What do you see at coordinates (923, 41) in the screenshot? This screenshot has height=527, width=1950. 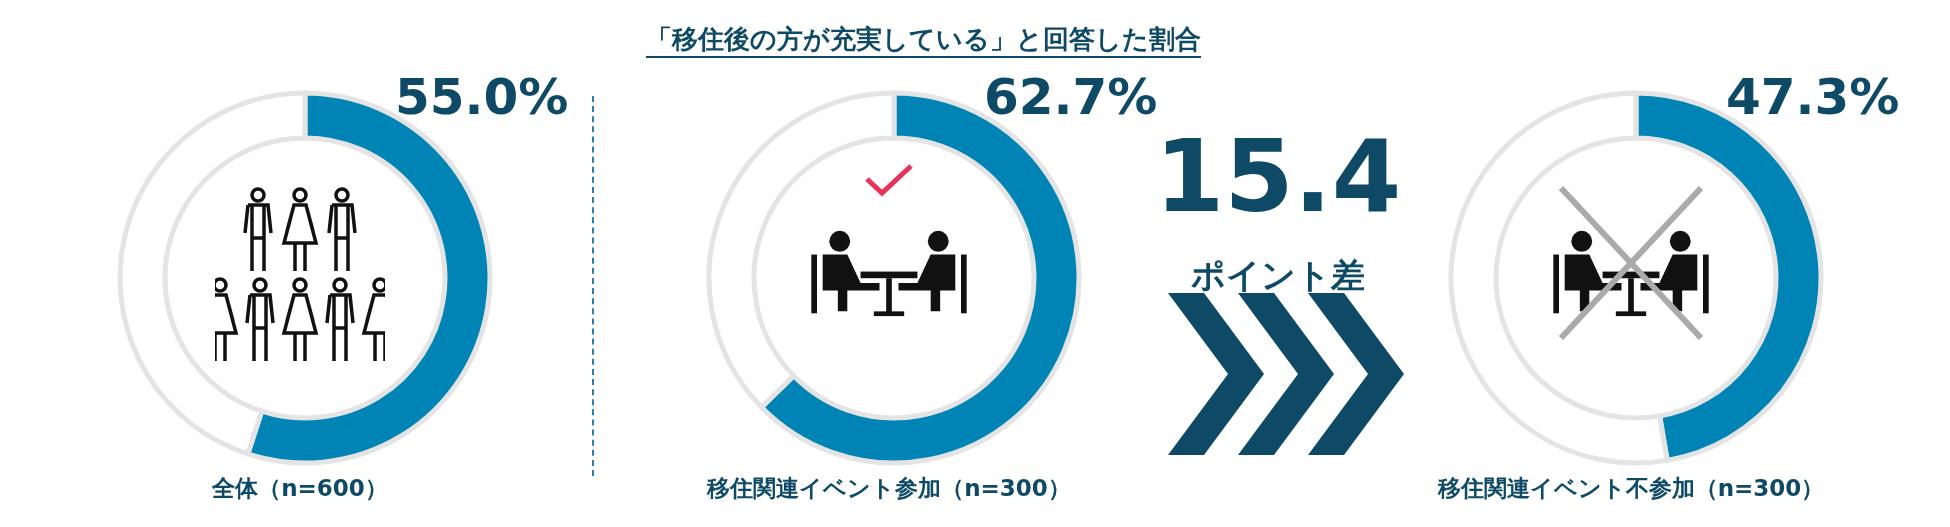 I see `text: 「移住後の方が充実している」と回答した割合` at bounding box center [923, 41].